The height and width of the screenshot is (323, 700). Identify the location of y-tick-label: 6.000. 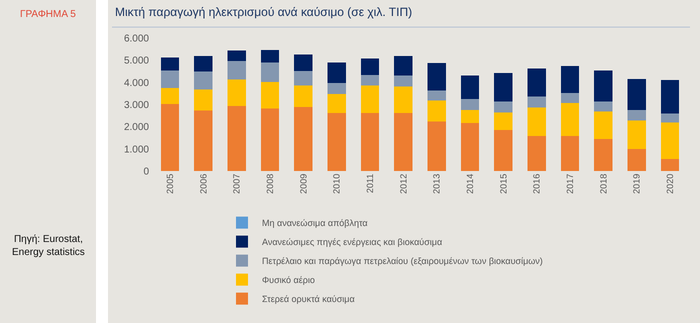
(137, 39).